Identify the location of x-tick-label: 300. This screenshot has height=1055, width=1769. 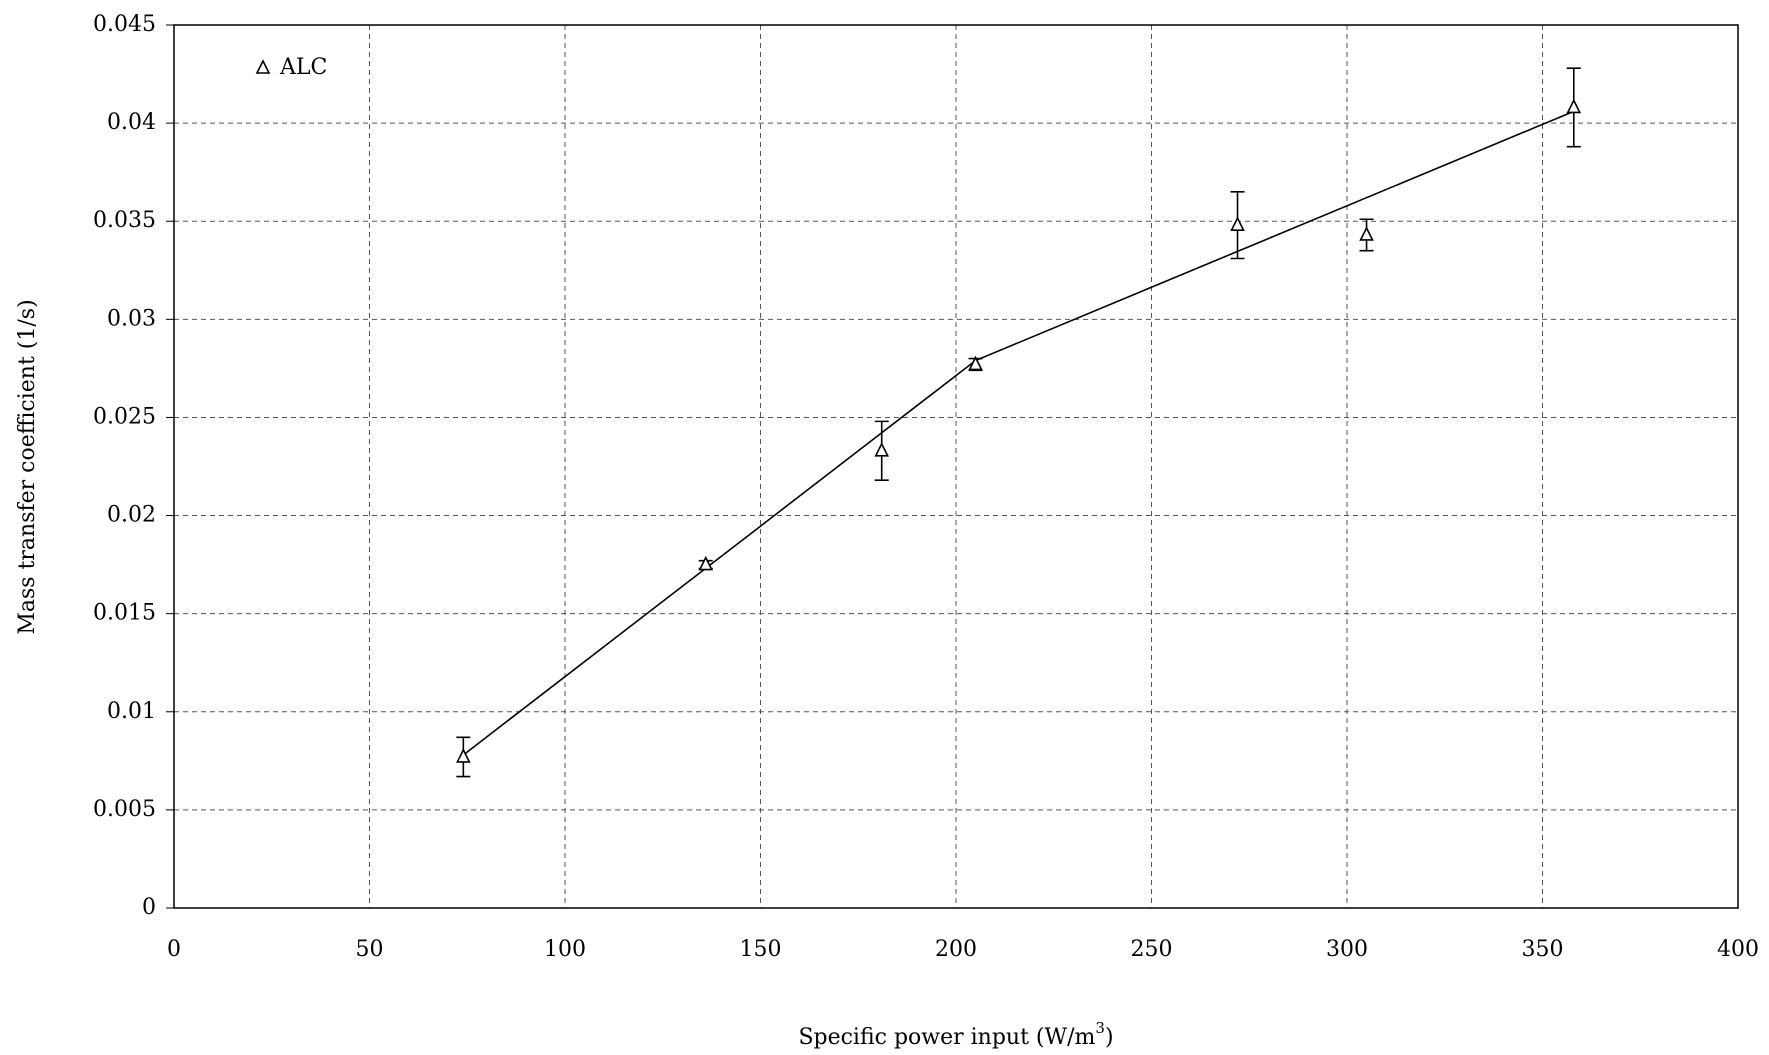
(1347, 949).